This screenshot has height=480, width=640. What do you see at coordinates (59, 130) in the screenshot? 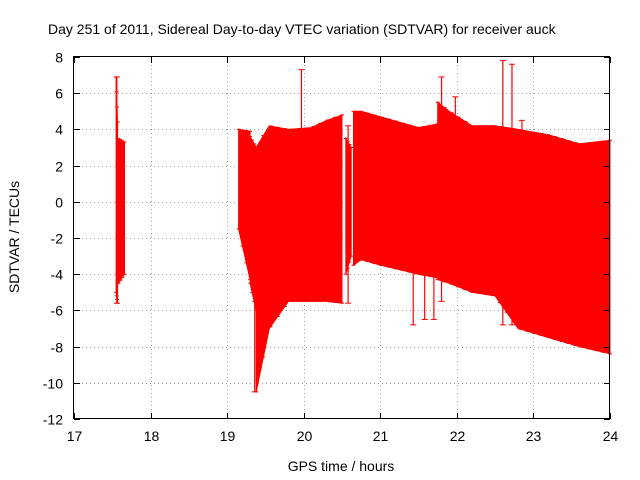
I see `y-tick-label: 4` at bounding box center [59, 130].